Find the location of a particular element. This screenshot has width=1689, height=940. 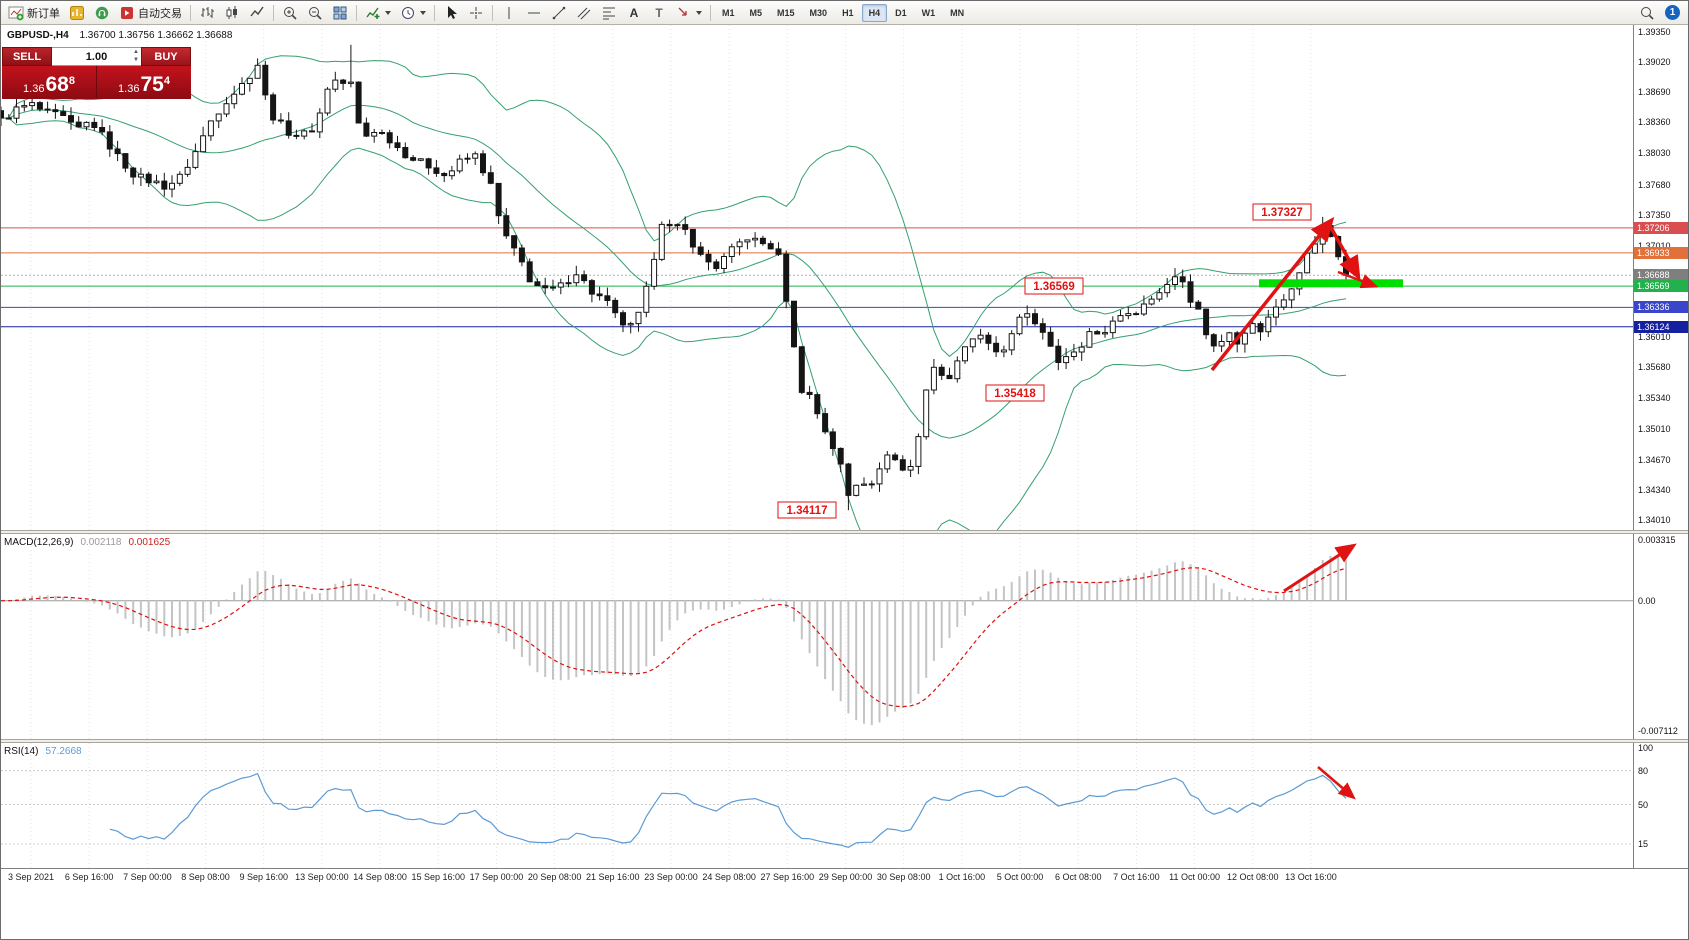

timeframe-button-m1: M1 is located at coordinates (728, 12).